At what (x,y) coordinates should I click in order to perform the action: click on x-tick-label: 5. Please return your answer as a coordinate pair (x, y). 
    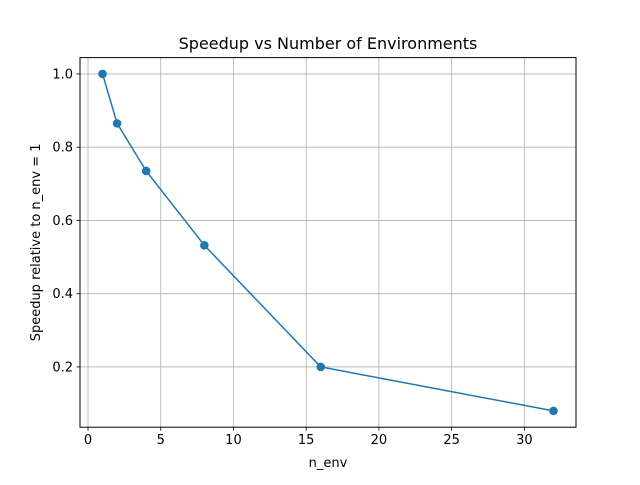
    Looking at the image, I should click on (161, 440).